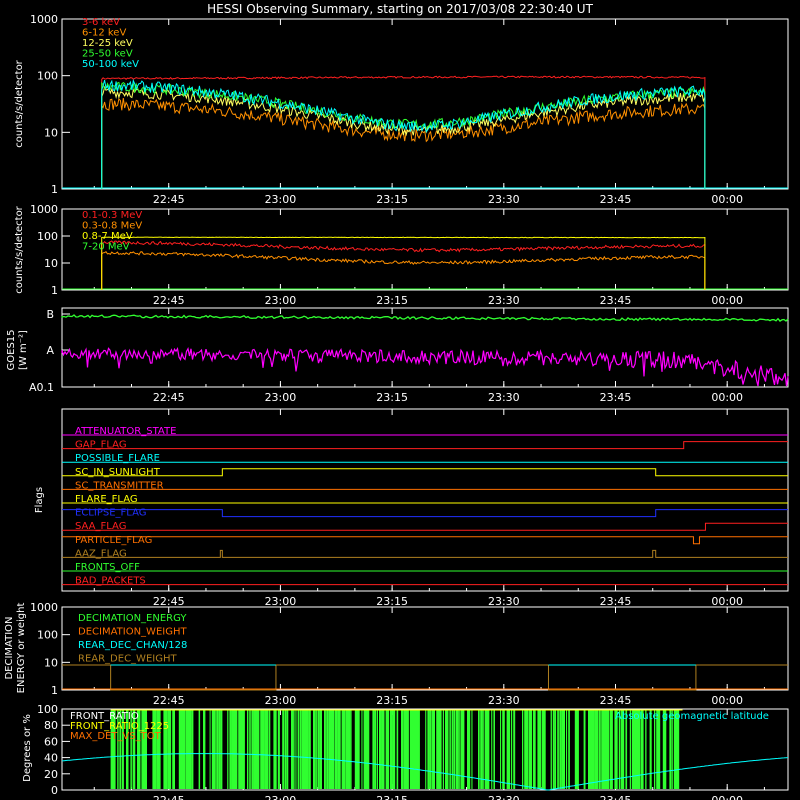  Describe the element at coordinates (425, 648) in the screenshot. I see `panel-5-frame` at that location.